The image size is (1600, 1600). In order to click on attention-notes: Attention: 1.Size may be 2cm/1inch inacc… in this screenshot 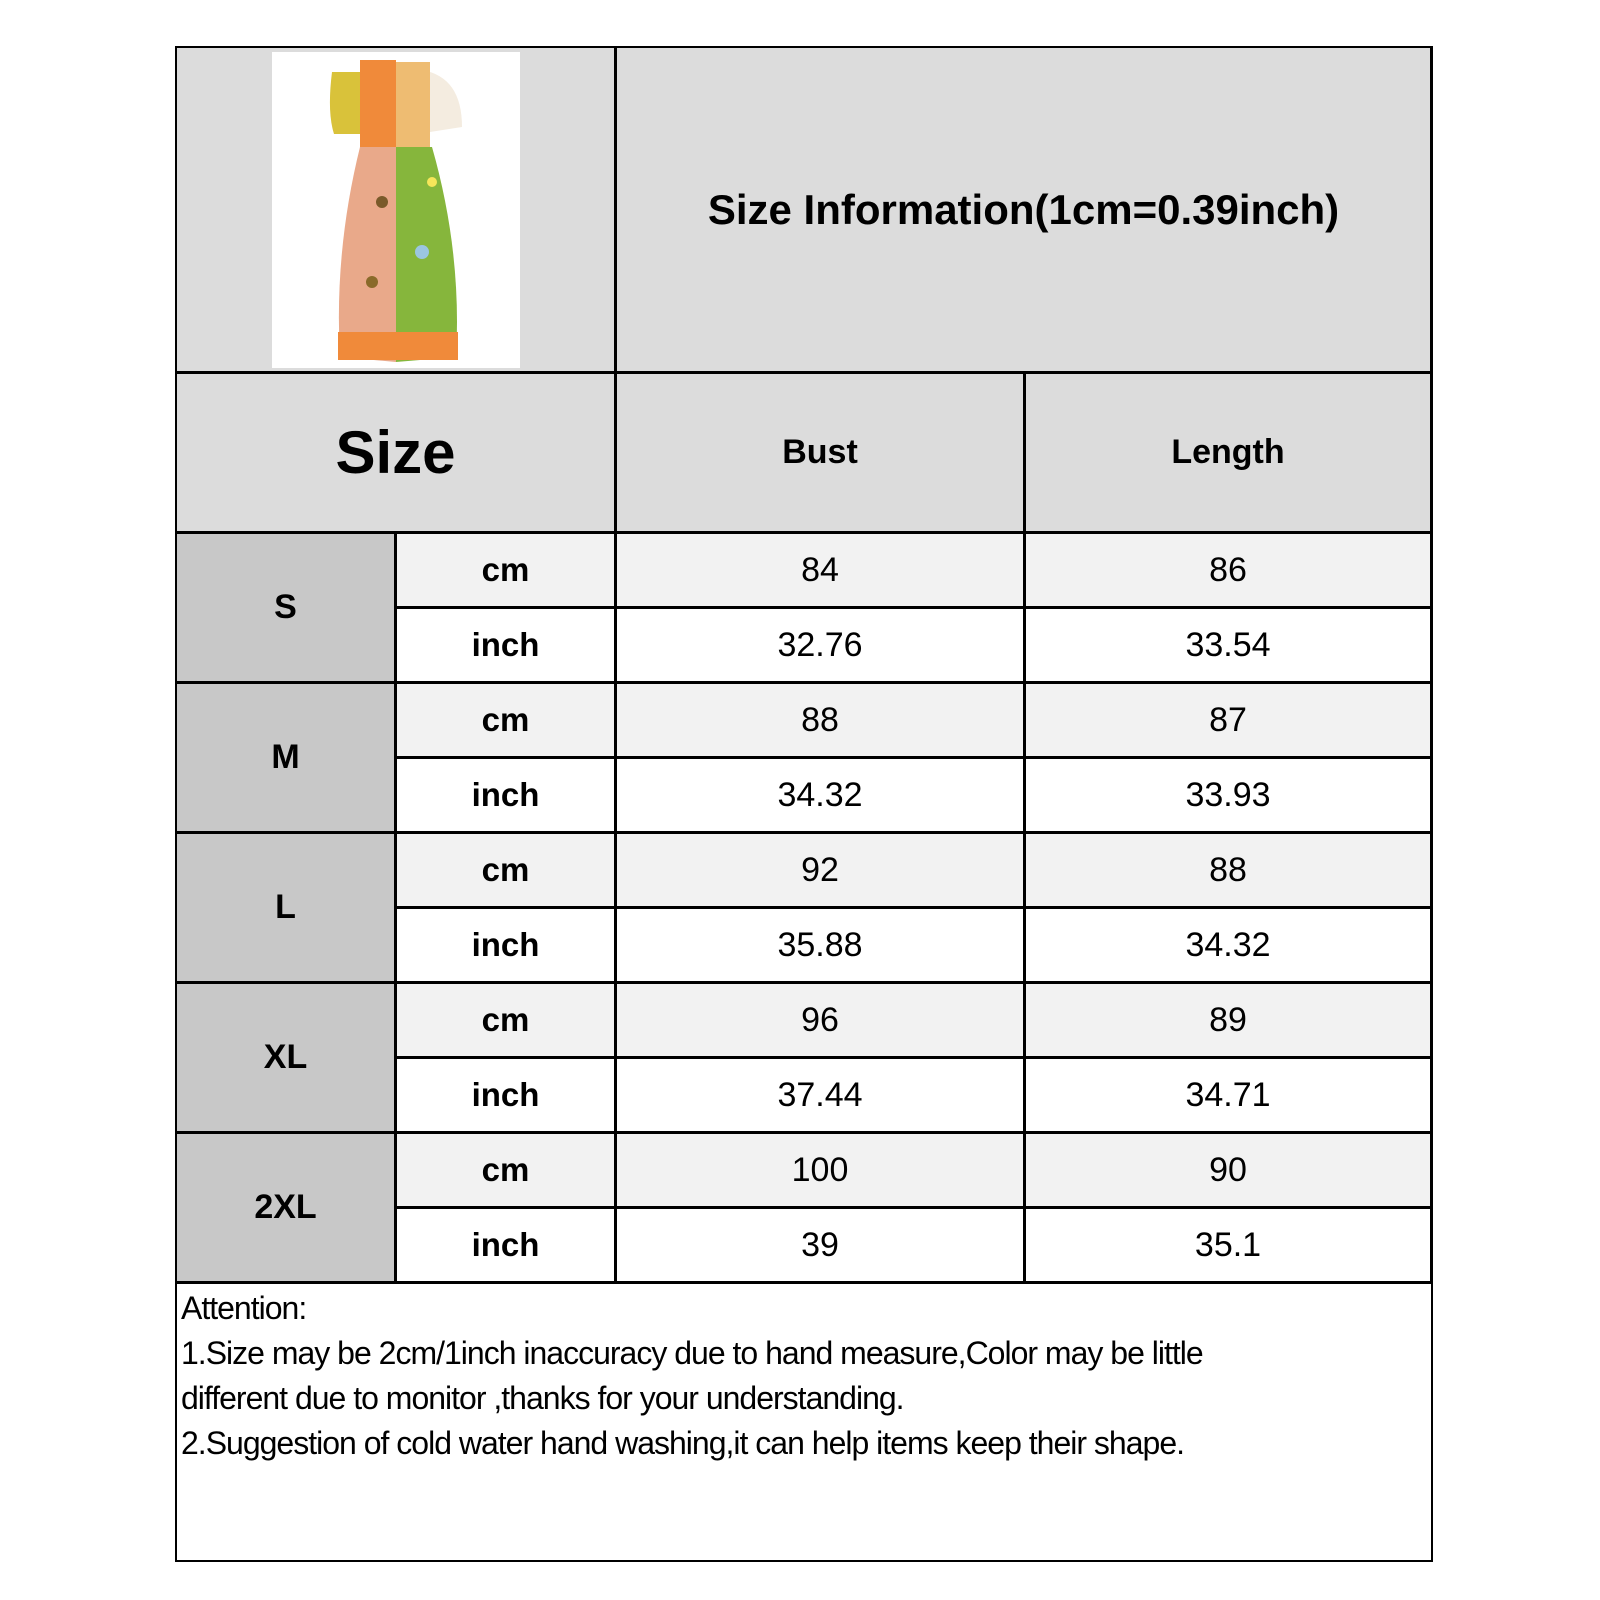, I will do `click(692, 1376)`.